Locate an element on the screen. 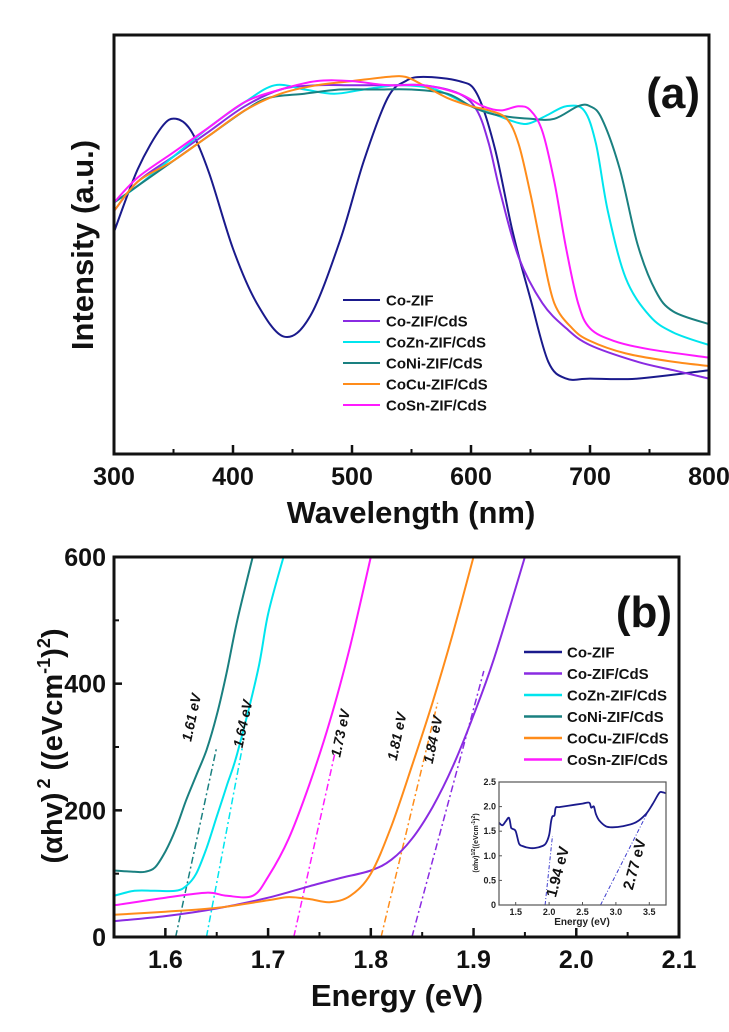  inset-x-tick-label: 1.5 is located at coordinates (515, 912).